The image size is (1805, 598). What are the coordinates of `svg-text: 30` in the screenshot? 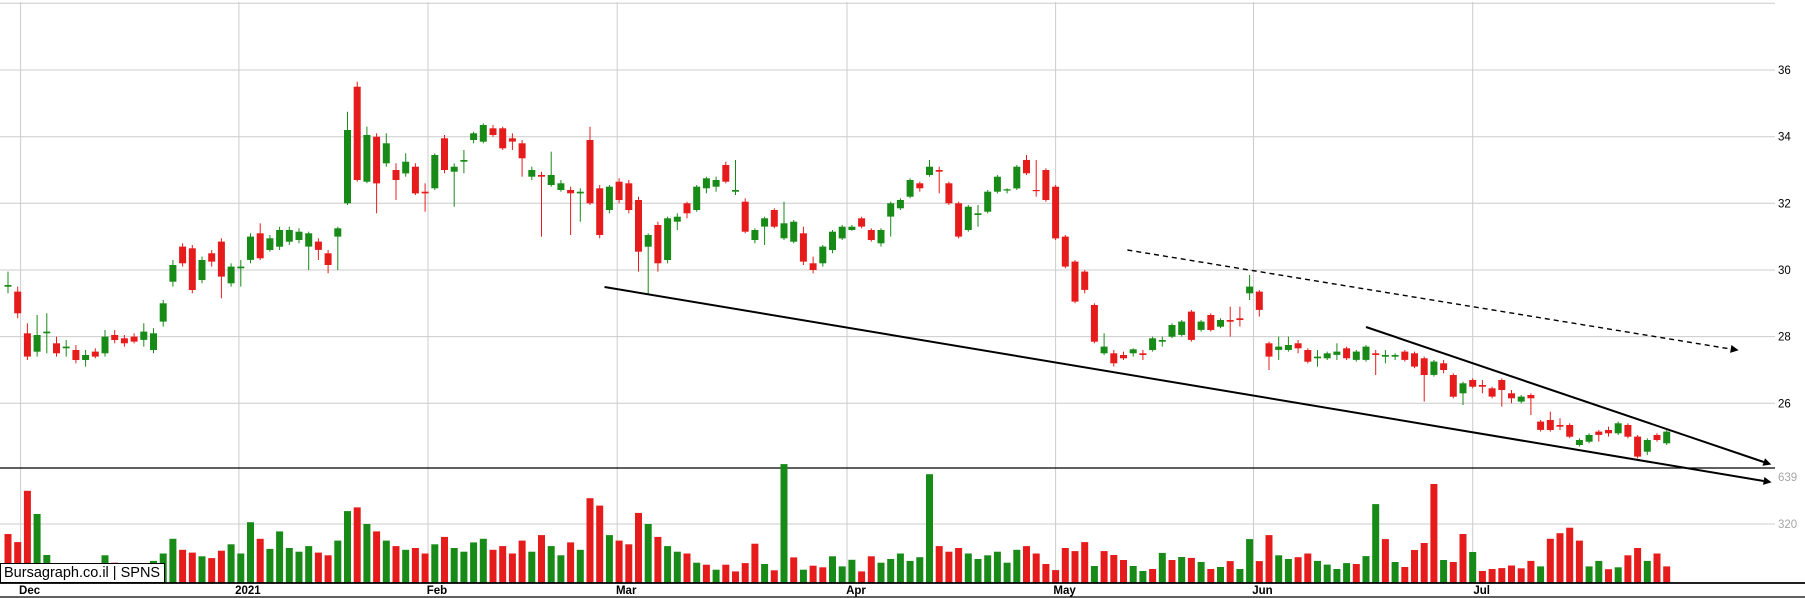 It's located at (1784, 271).